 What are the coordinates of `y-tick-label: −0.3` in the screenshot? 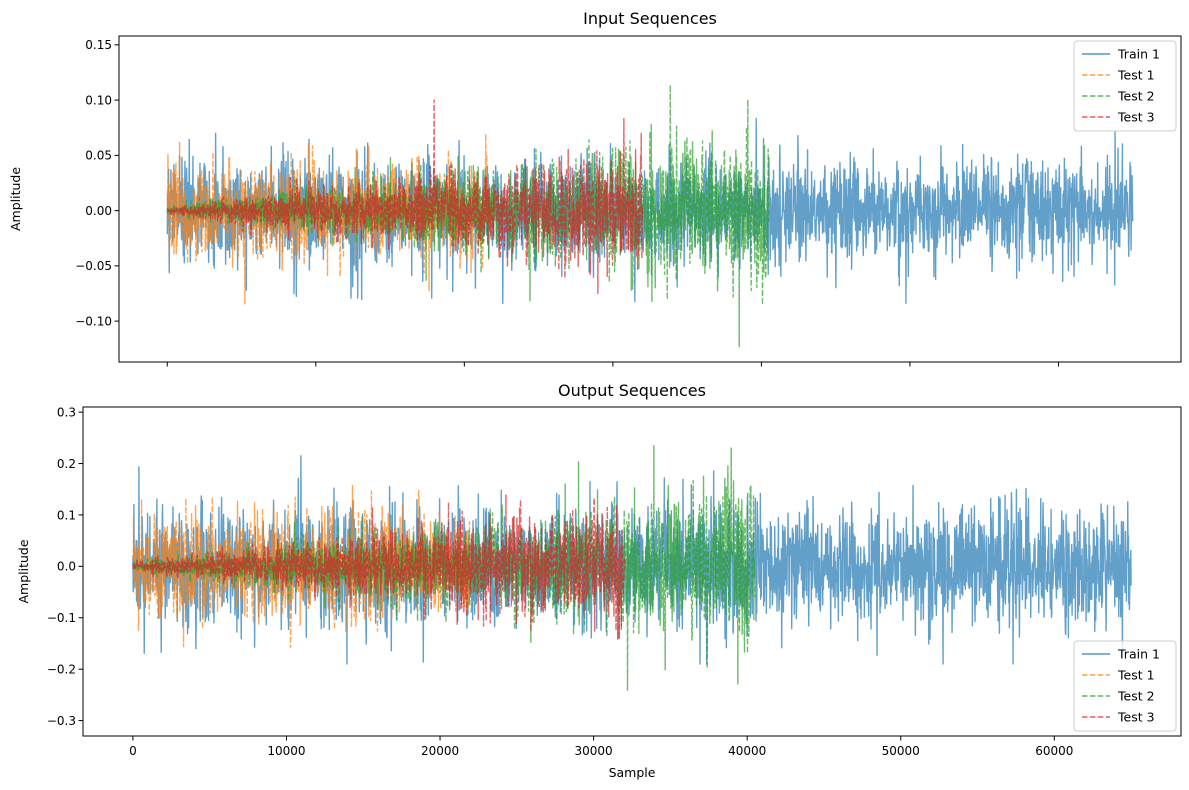 It's located at (61, 721).